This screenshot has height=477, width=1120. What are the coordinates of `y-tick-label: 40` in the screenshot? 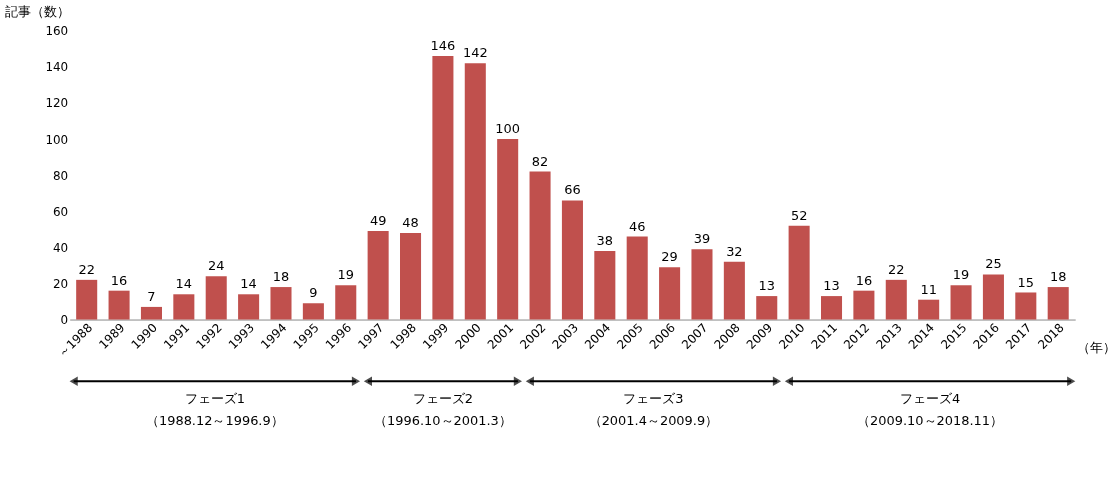 It's located at (60, 247).